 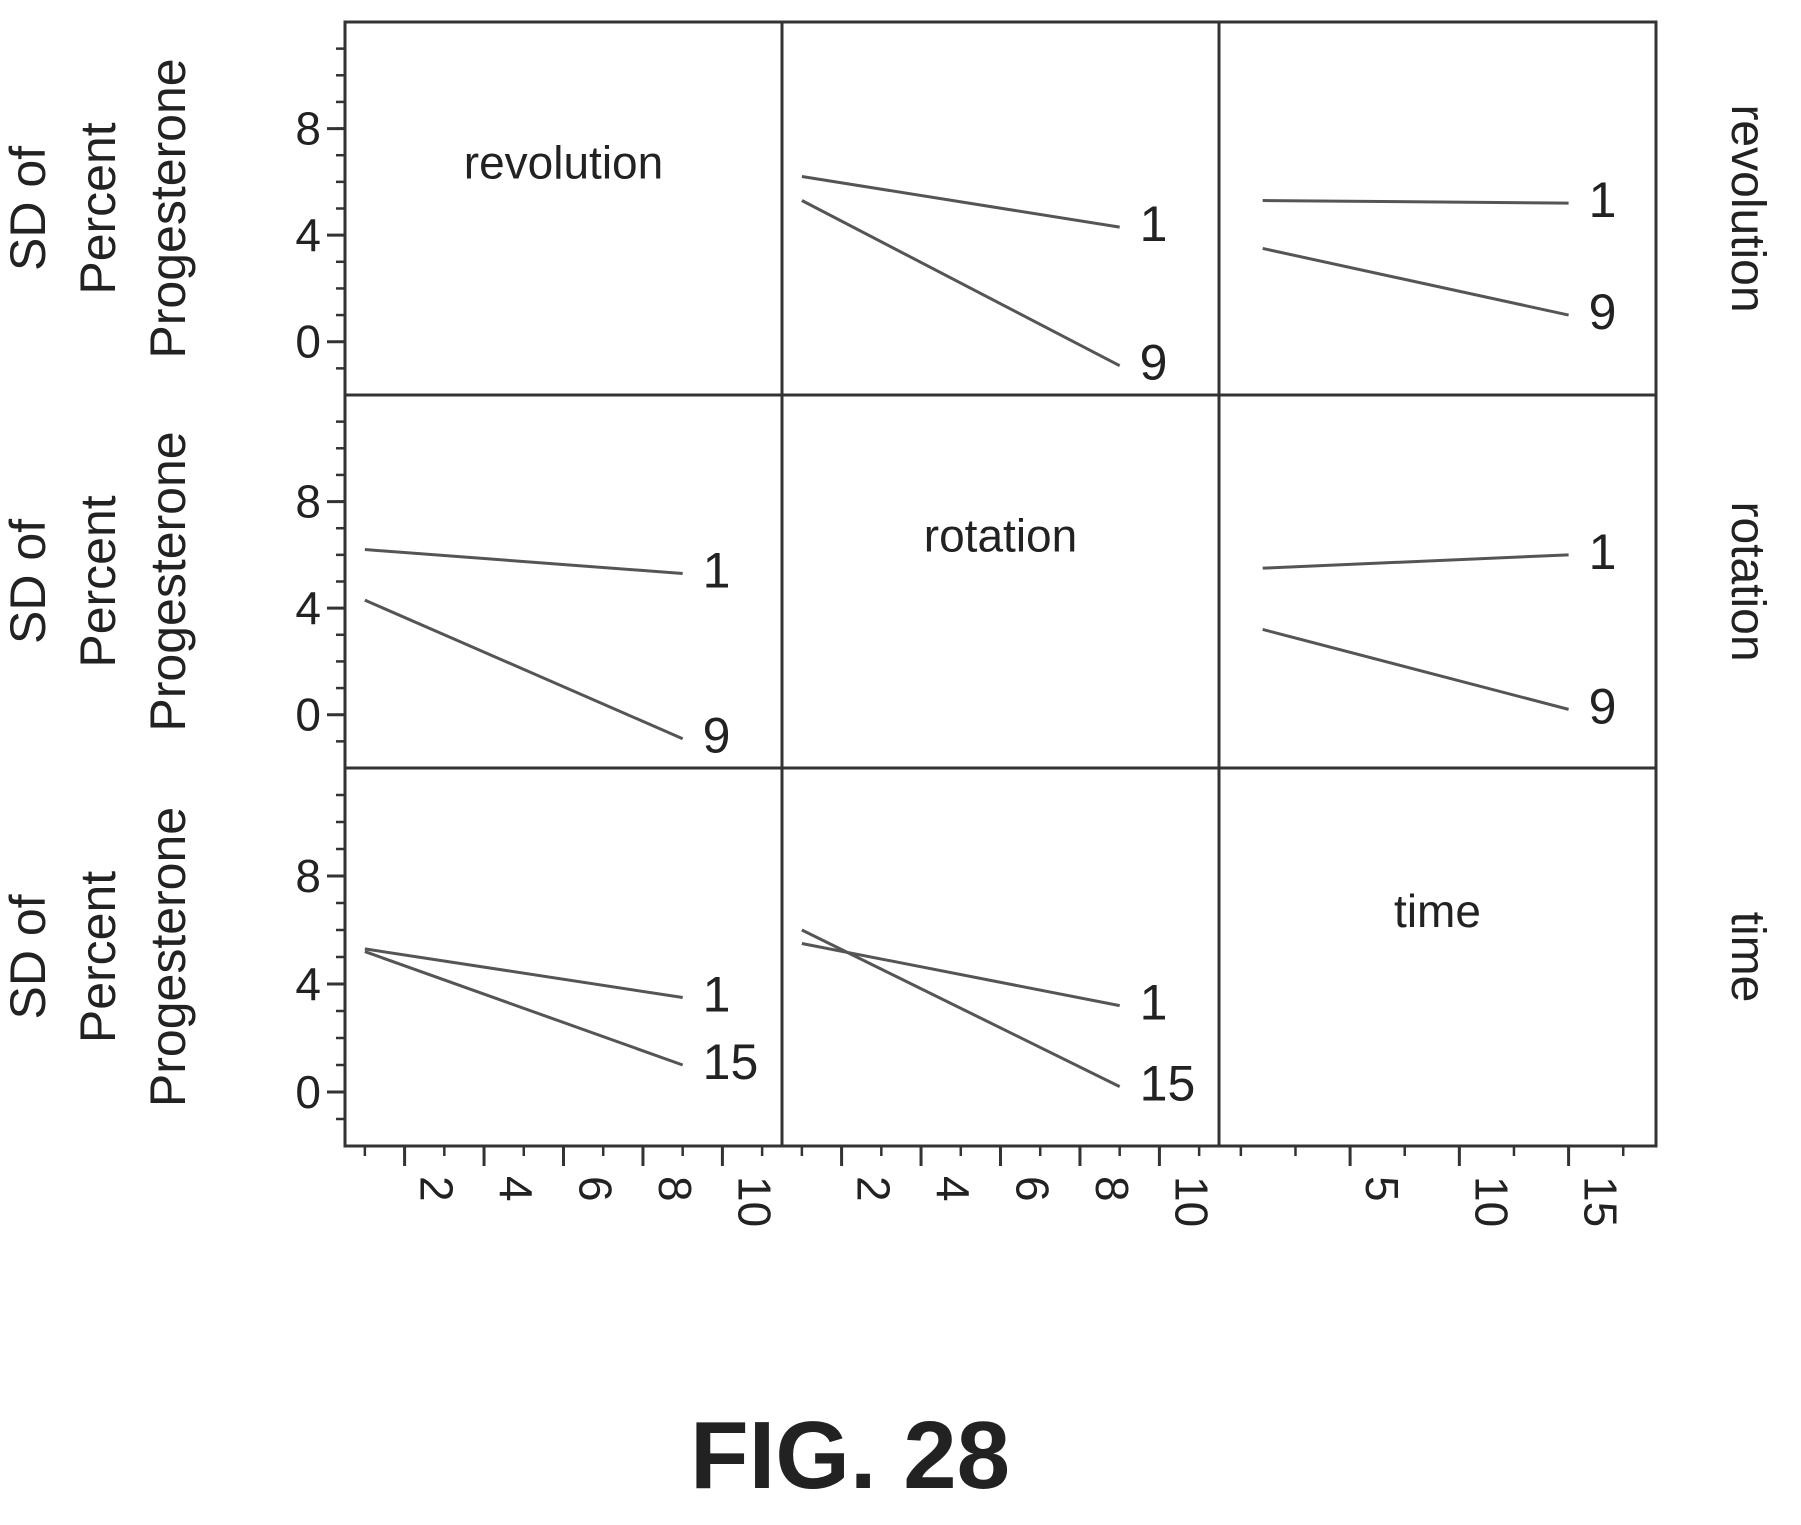 I want to click on diagonal-factor-label: time, so click(x=1437, y=911).